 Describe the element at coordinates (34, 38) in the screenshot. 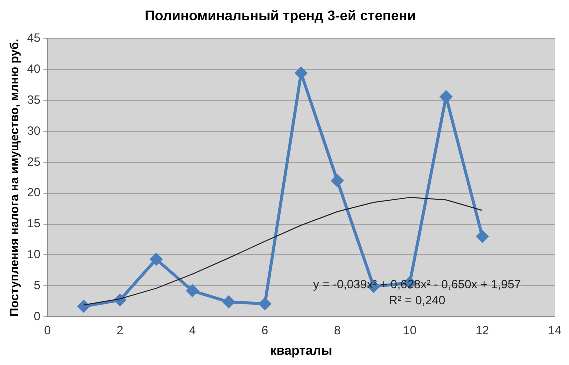

I see `y-tick-label: 45` at that location.